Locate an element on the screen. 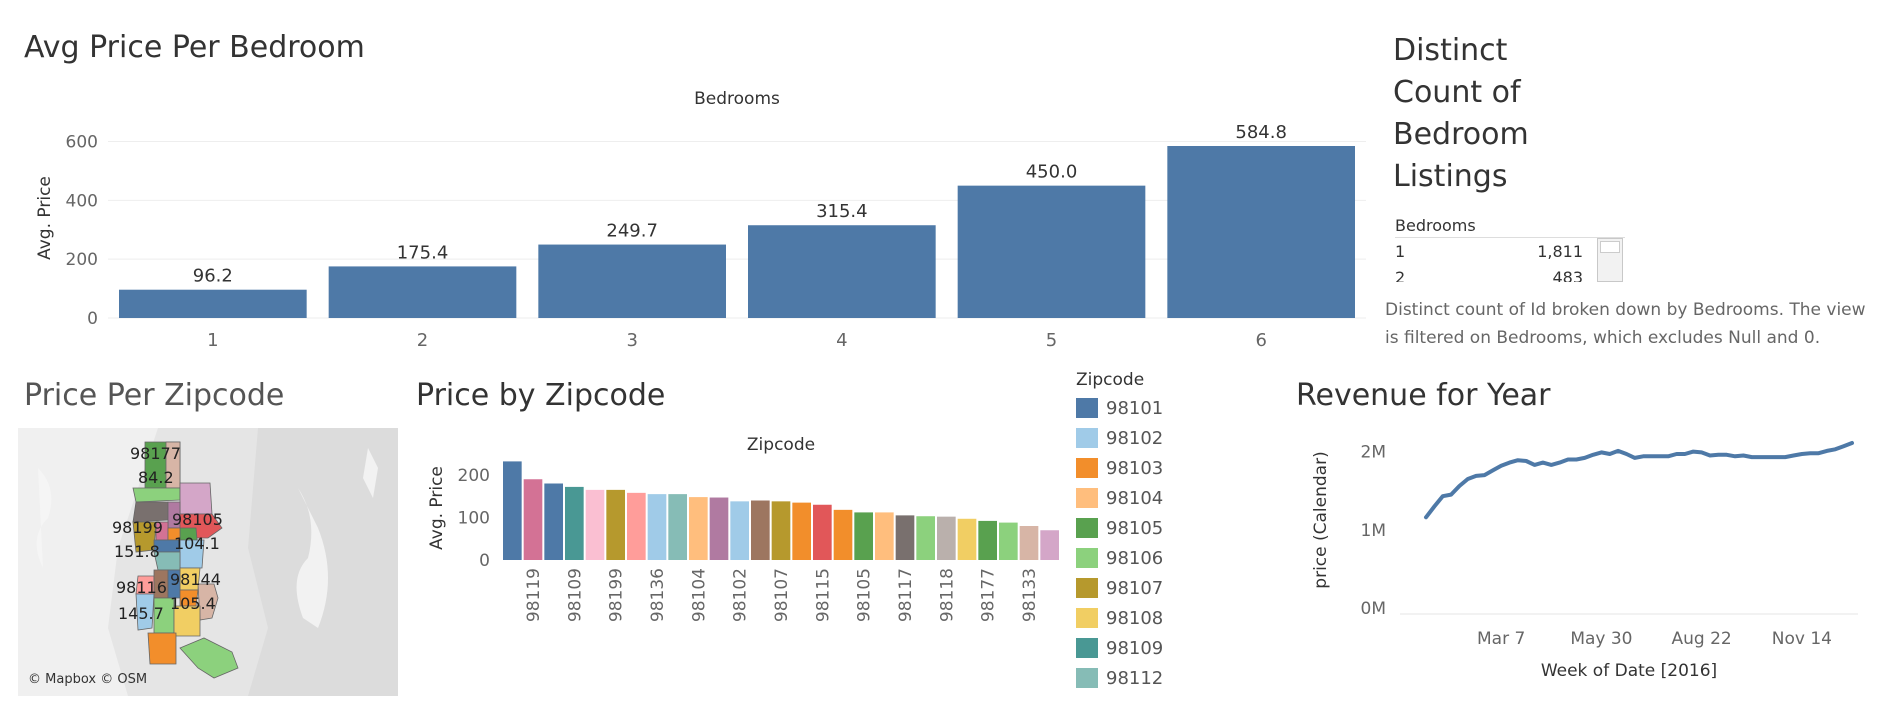 The width and height of the screenshot is (1880, 710). table-cell-count: 483 is located at coordinates (1567, 275).